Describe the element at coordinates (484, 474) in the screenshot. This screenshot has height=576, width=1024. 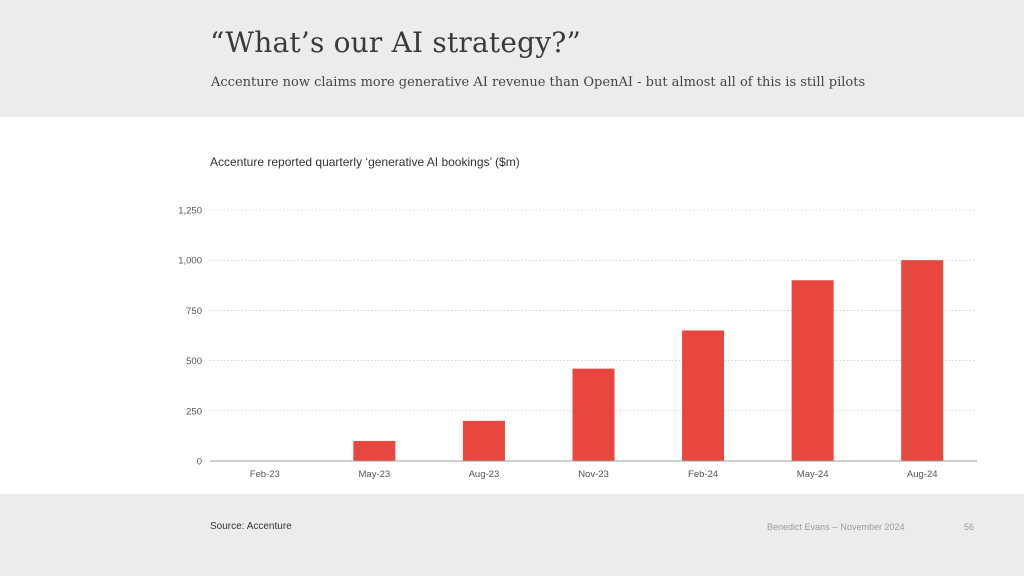
I see `x-tick-label: Aug-23` at that location.